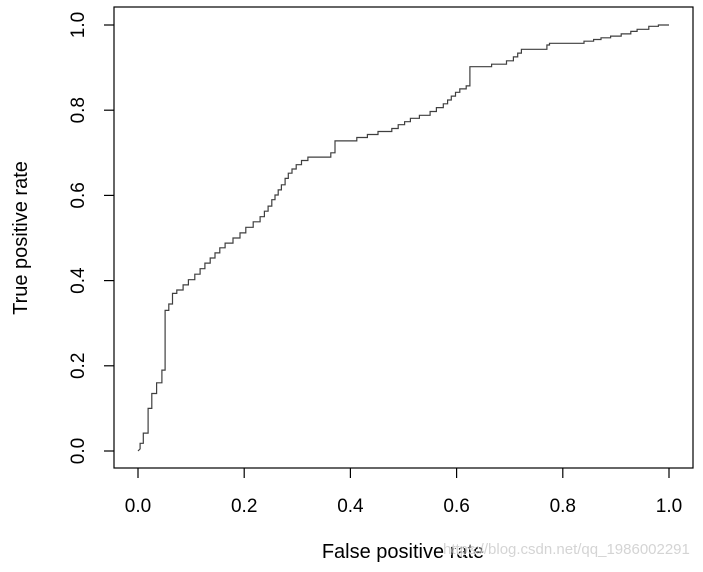 The width and height of the screenshot is (703, 572). I want to click on watermark-text: https://blog.csdn.net/qq_1986002291, so click(566, 549).